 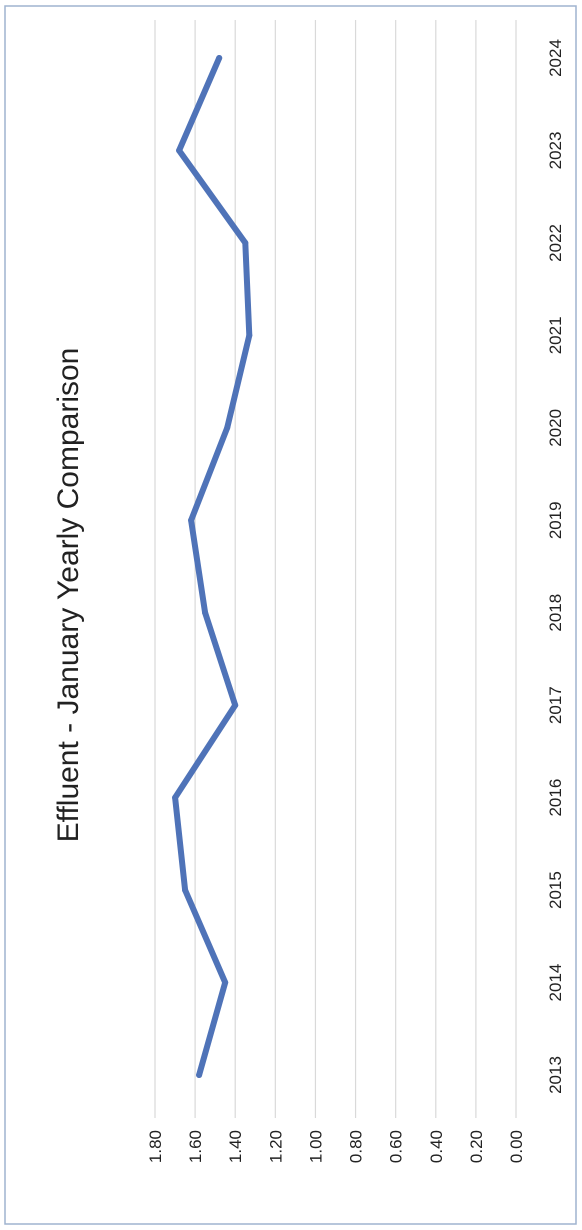 I want to click on x-tick-label: 2017, so click(x=555, y=705).